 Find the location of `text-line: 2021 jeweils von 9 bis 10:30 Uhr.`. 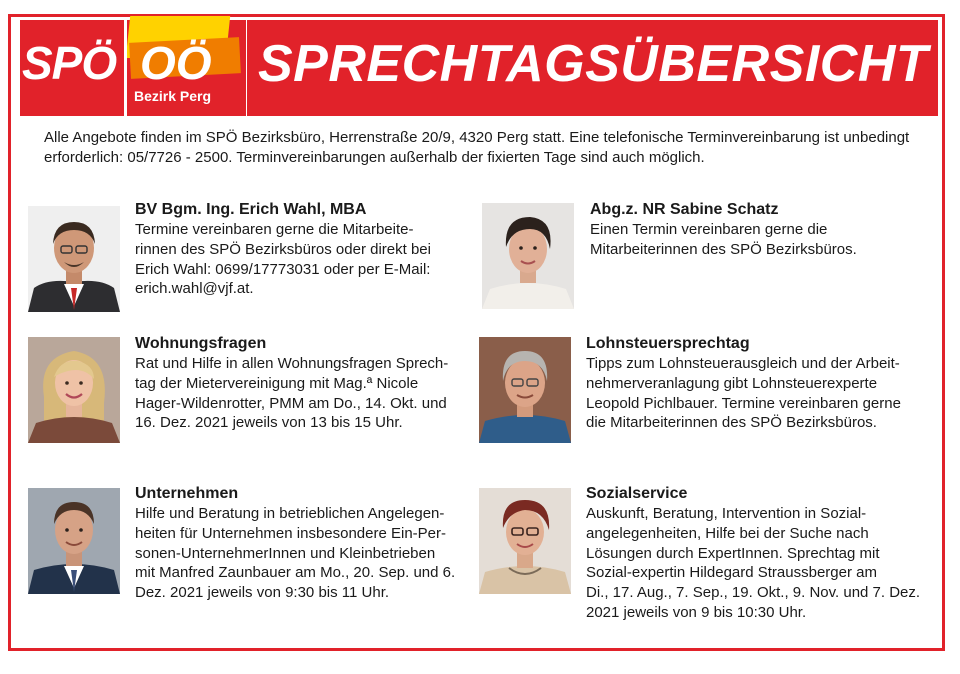

text-line: 2021 jeweils von 9 bis 10:30 Uhr. is located at coordinates (696, 612).